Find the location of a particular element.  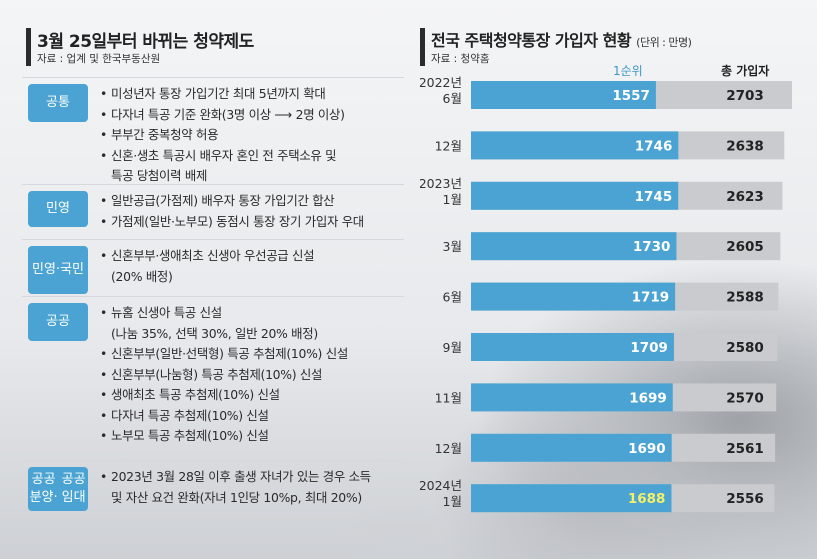

policy-source: 자료 : 업계 및 한국부동산원 is located at coordinates (99, 59).